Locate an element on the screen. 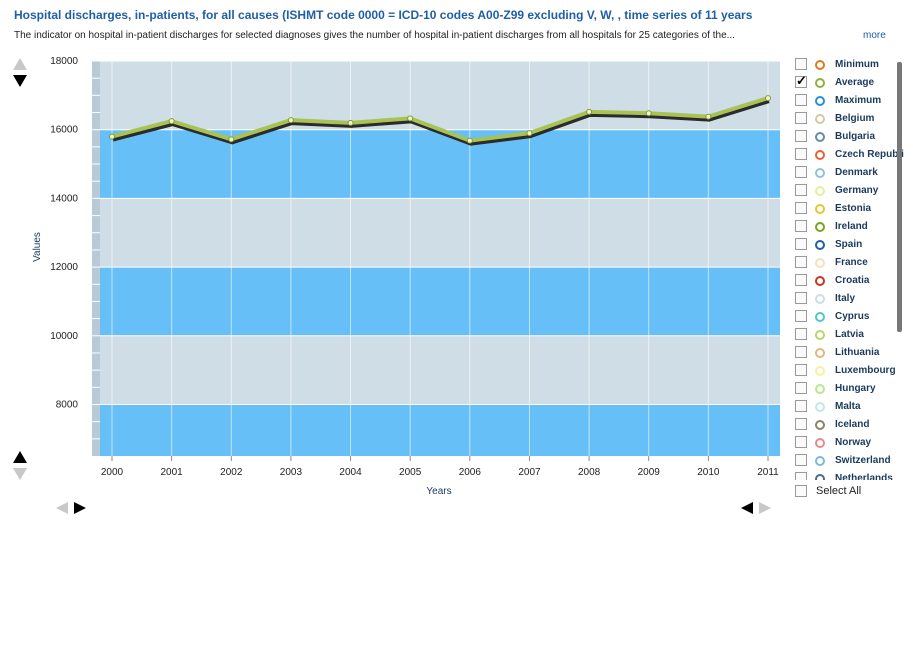 Image resolution: width=913 pixels, height=645 pixels. legend-label: Hungary is located at coordinates (855, 388).